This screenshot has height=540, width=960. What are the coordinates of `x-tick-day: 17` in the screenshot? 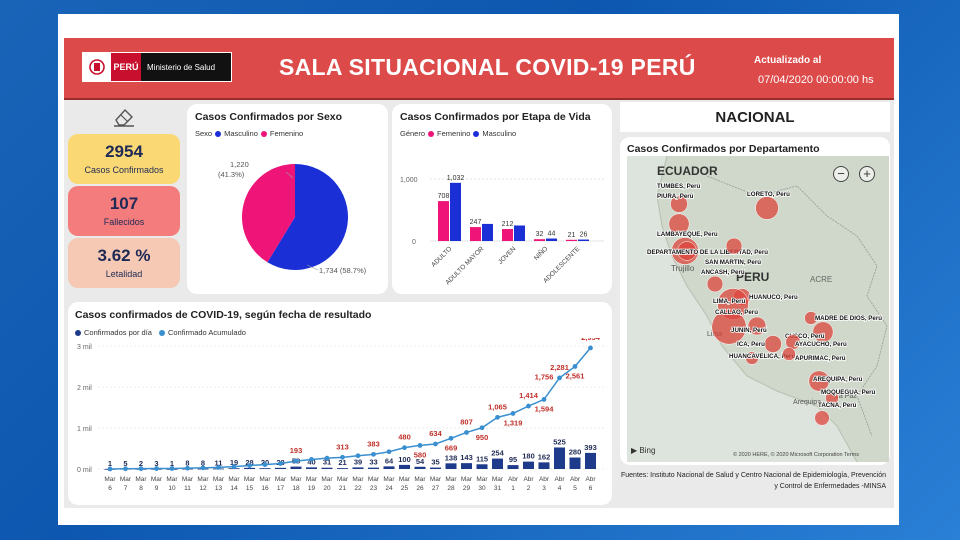 It's located at (281, 488).